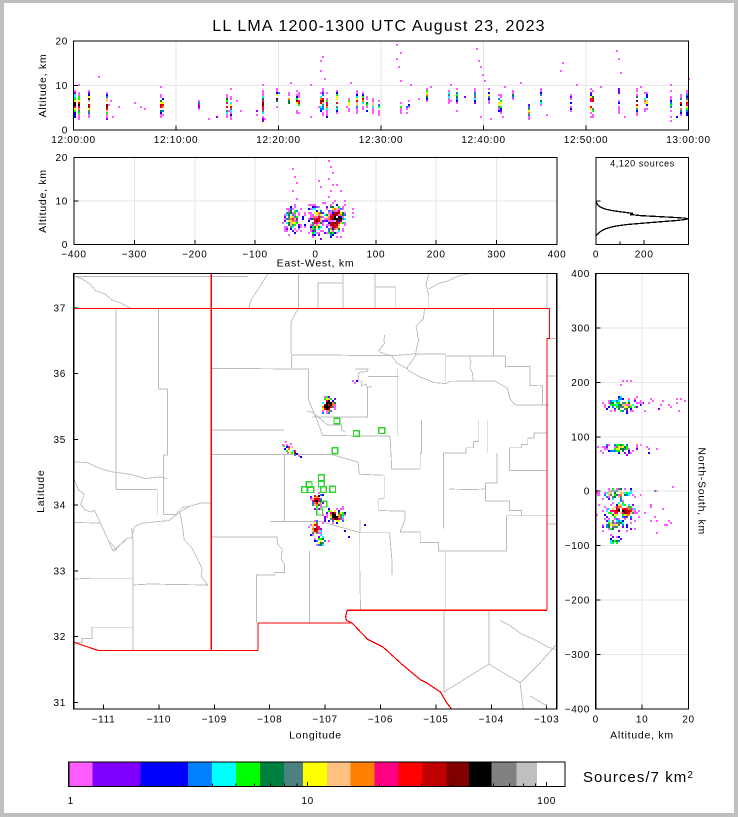 The image size is (738, 817). I want to click on svg-text: Sources/7 km2, so click(638, 777).